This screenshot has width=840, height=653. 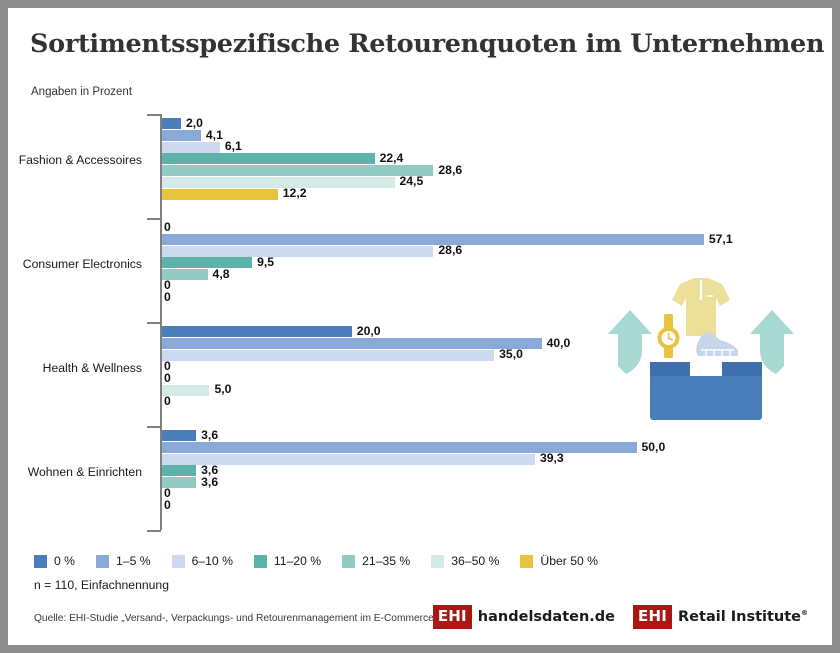 What do you see at coordinates (492, 469) in the screenshot?
I see `bar-stack: 3,6 50,0 39,3 3,6 3,6 0 0` at bounding box center [492, 469].